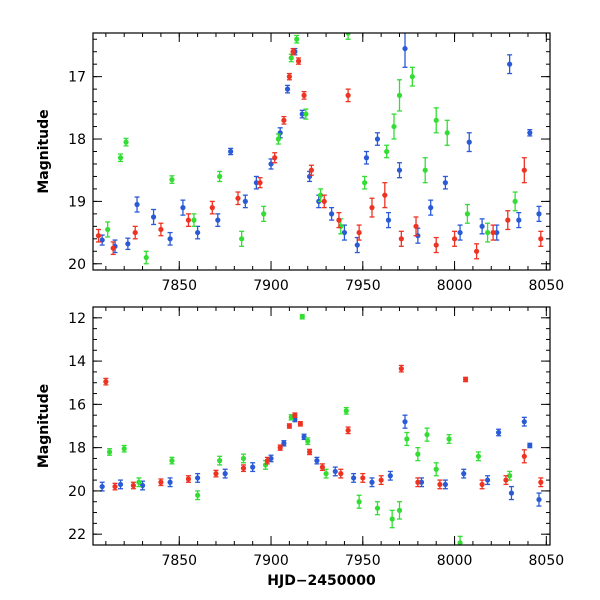  What do you see at coordinates (77, 449) in the screenshot?
I see `y-tick-label: 18` at bounding box center [77, 449].